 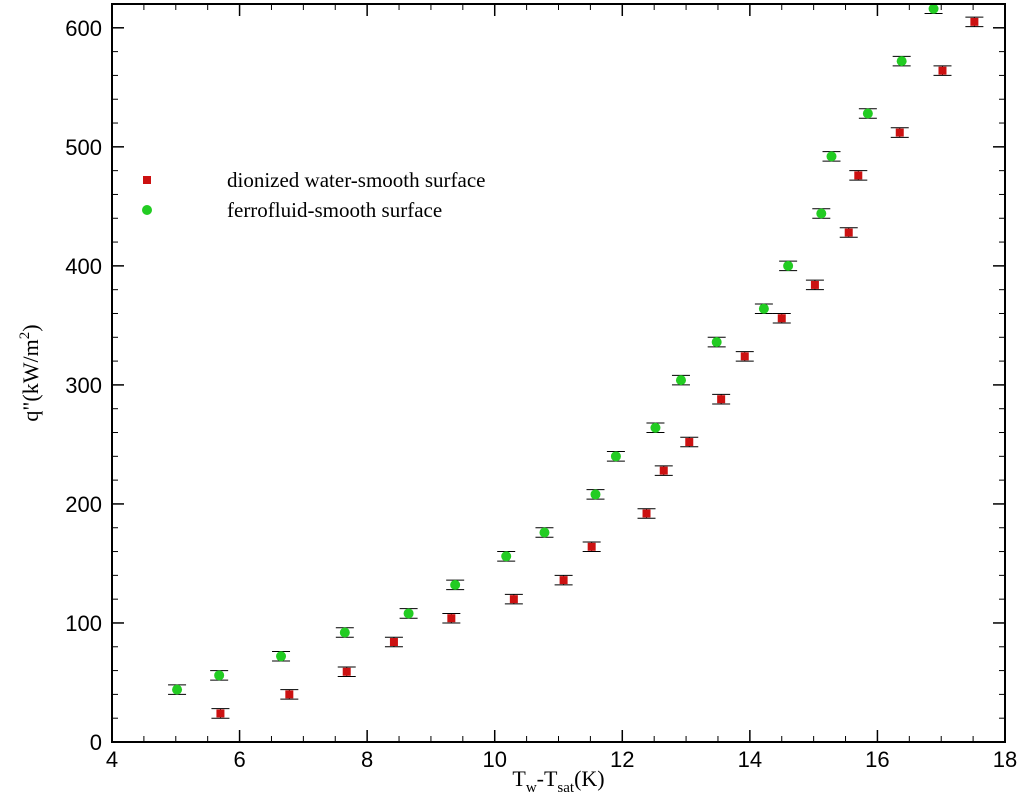 What do you see at coordinates (83, 147) in the screenshot?
I see `y-tick-label: 500` at bounding box center [83, 147].